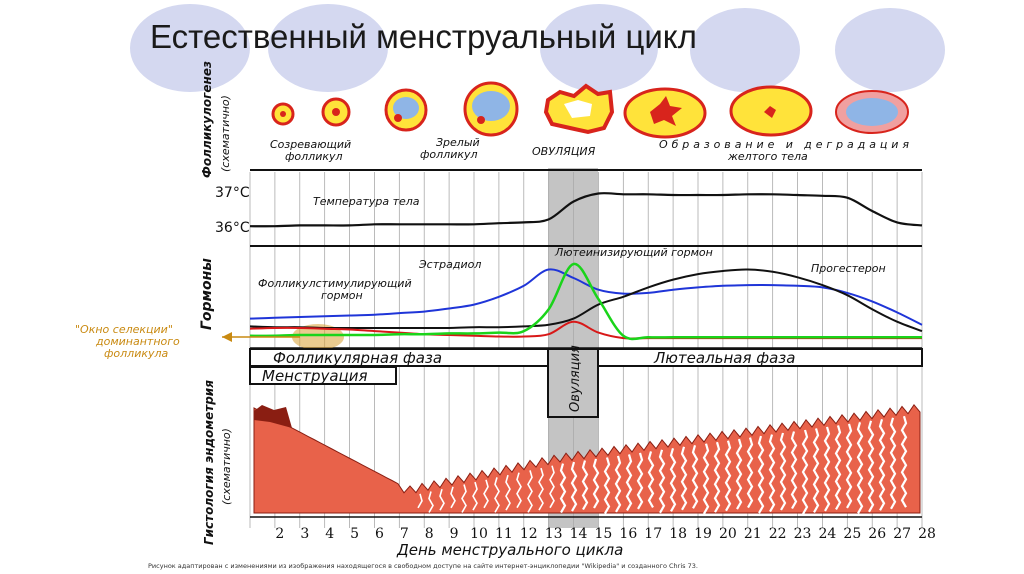 The image size is (1024, 574). I want to click on estradiol-label: Эстрадиол, so click(449, 264).